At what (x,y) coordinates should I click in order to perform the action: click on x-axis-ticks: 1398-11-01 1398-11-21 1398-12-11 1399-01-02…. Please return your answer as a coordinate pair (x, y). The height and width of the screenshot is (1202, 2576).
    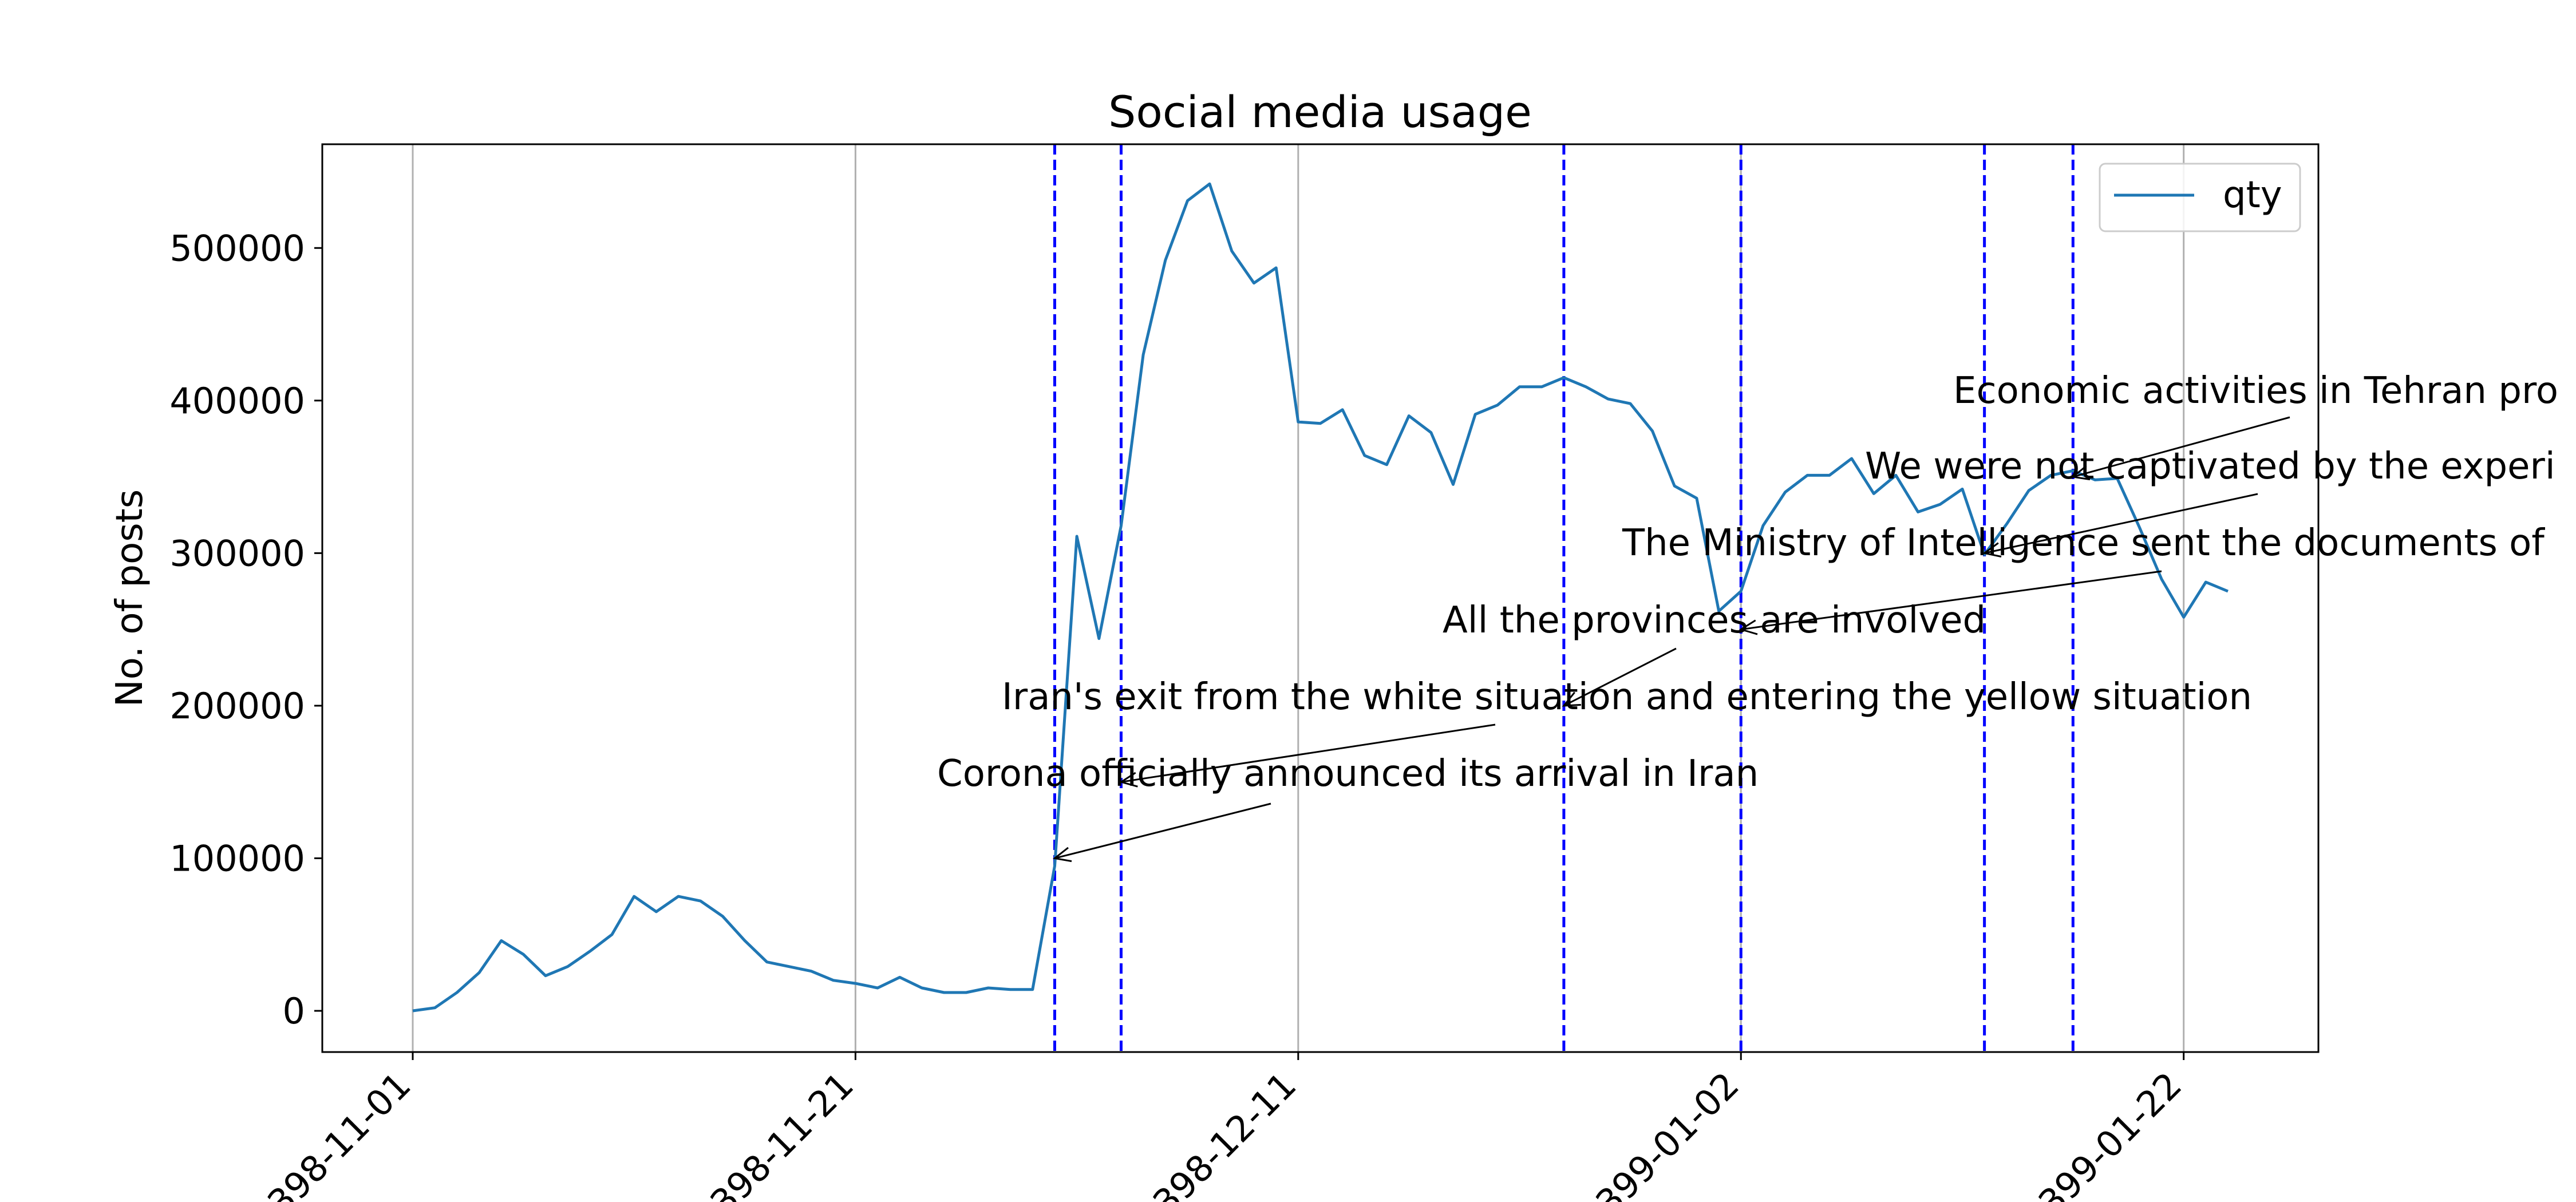
    Looking at the image, I should click on (1216, 1127).